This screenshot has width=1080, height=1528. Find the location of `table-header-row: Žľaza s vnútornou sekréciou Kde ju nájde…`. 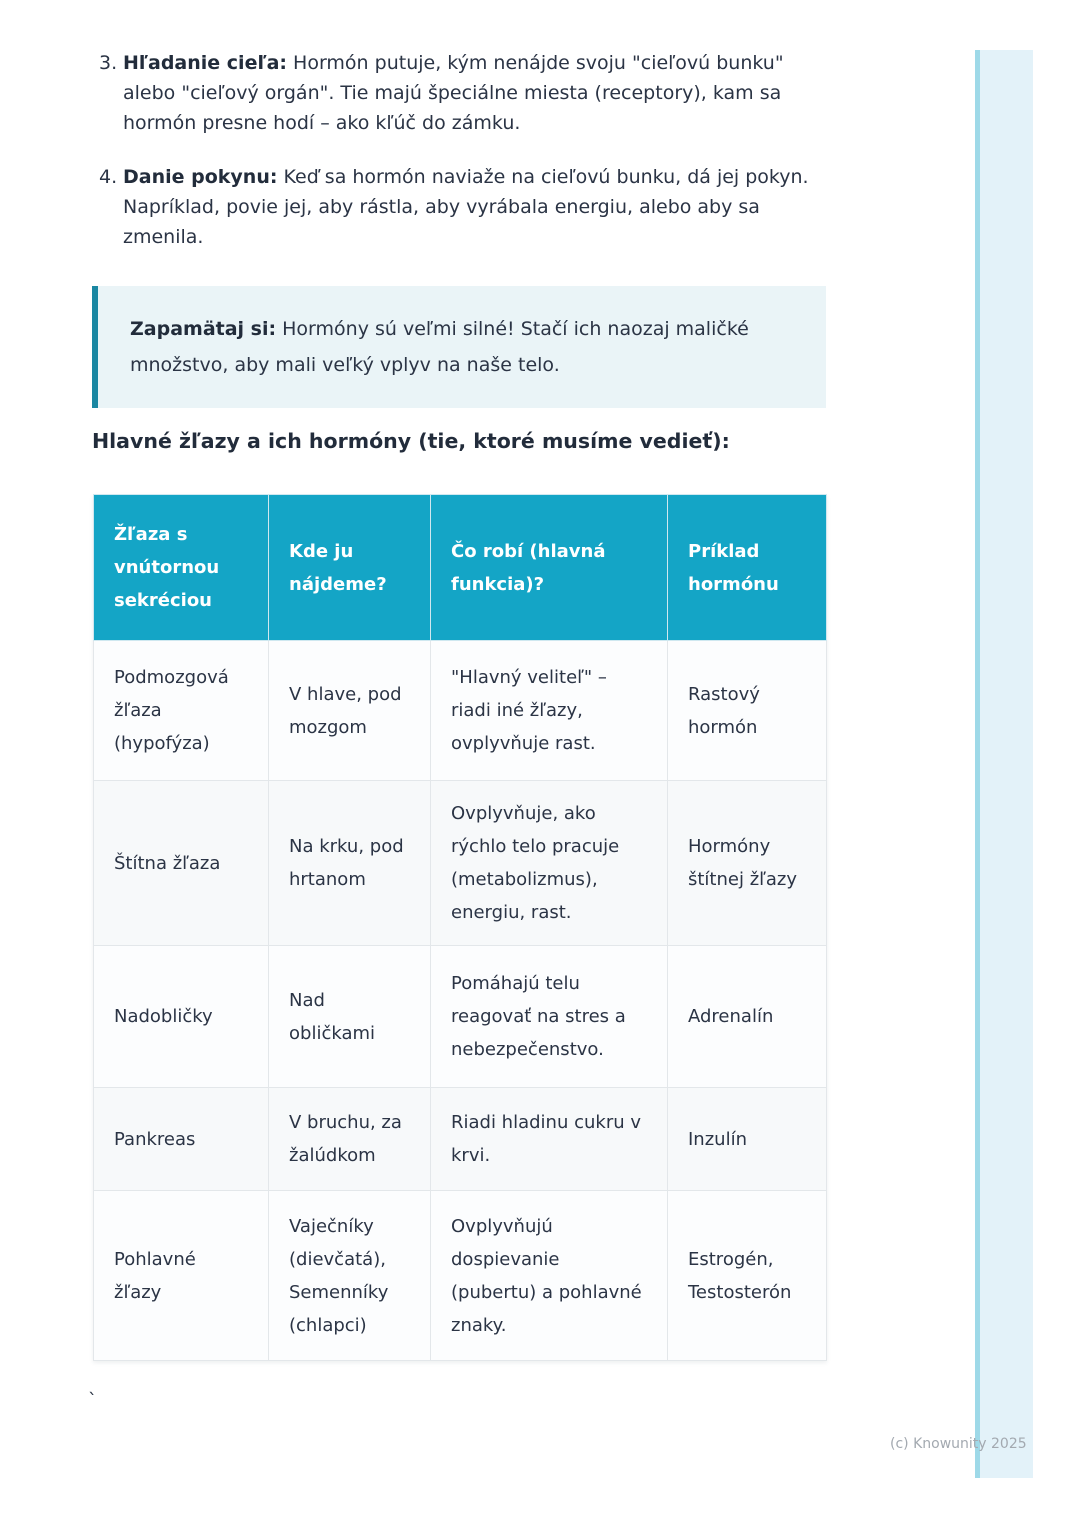

table-header-row: Žľaza s vnútornou sekréciou Kde ju nájde… is located at coordinates (460, 567).